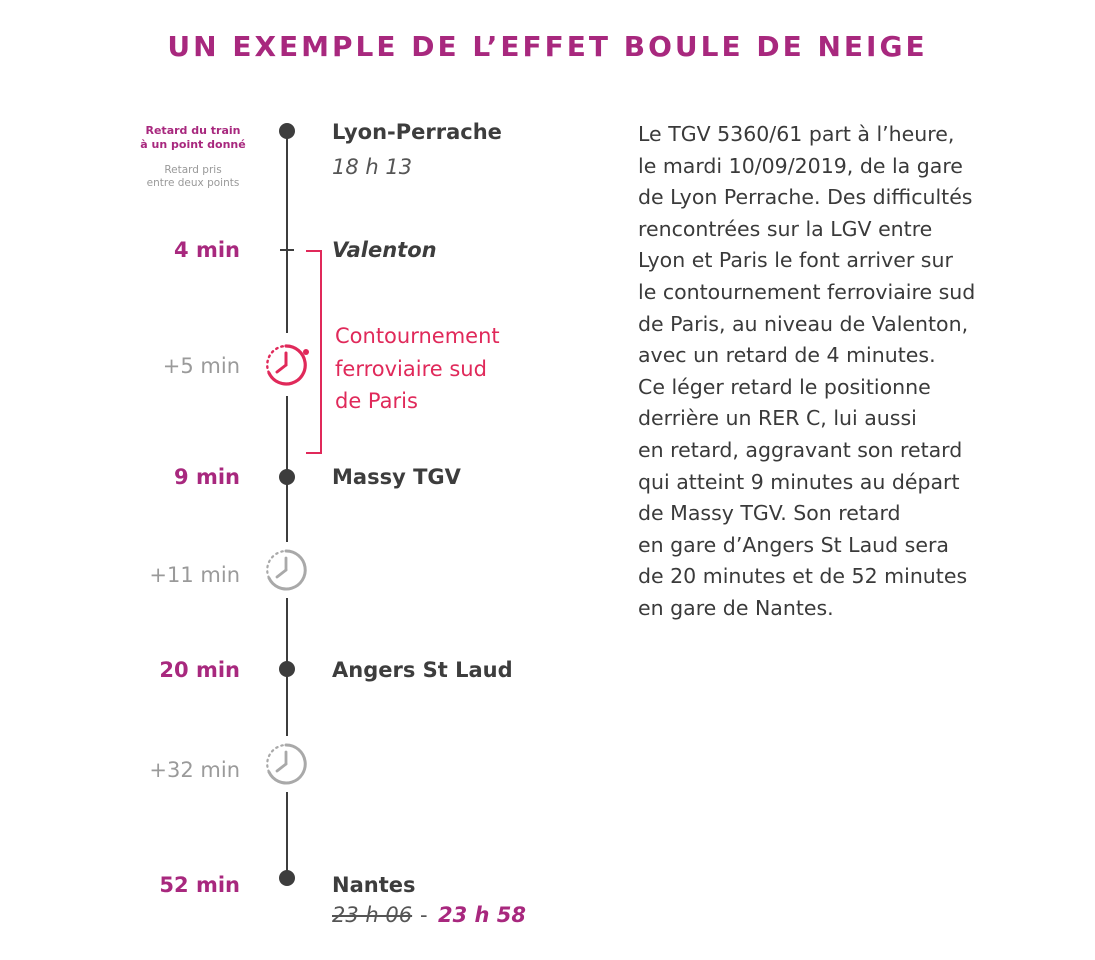 This screenshot has width=1095, height=960. Describe the element at coordinates (547, 46) in the screenshot. I see `page-title: UN EXEMPLE DE L’EFFET BOULE DE NEIGE` at that location.